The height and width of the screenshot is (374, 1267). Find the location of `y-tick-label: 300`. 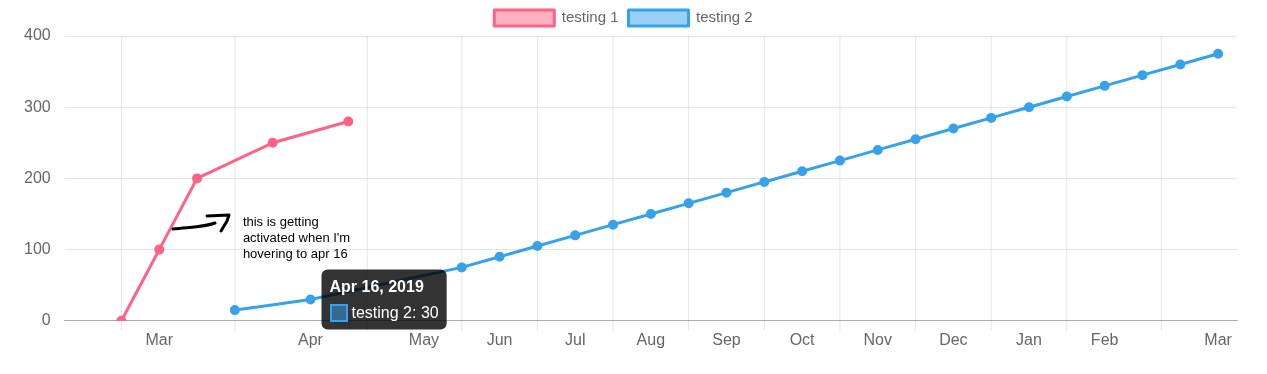

y-tick-label: 300 is located at coordinates (37, 106).